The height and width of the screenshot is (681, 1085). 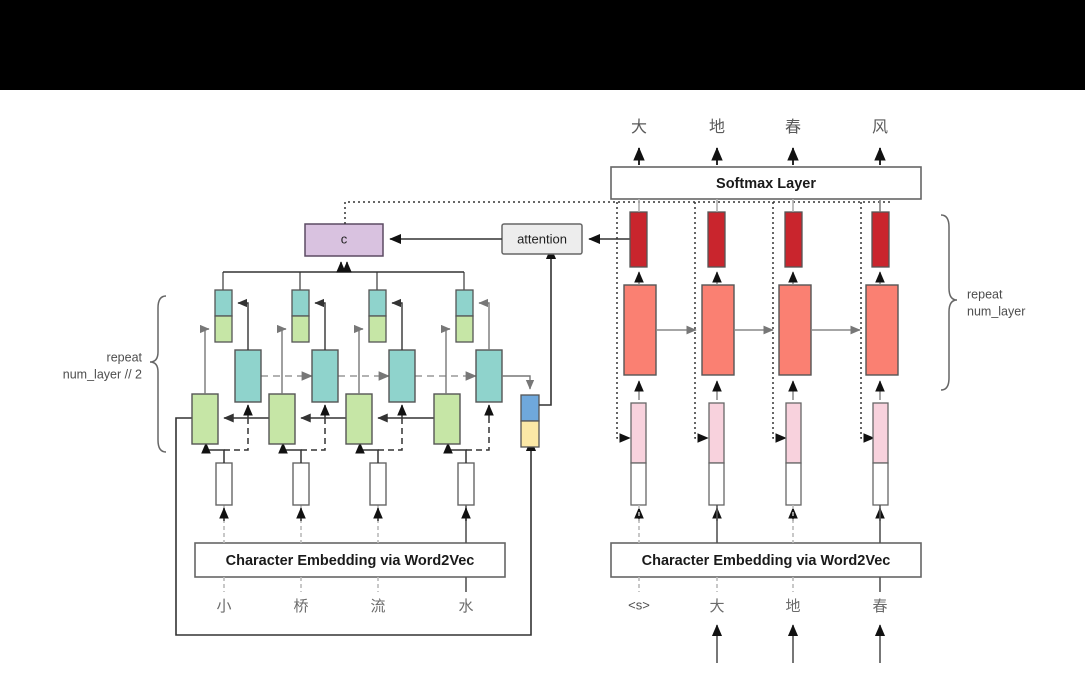 I want to click on encoder-embed-split, so click(x=345, y=441).